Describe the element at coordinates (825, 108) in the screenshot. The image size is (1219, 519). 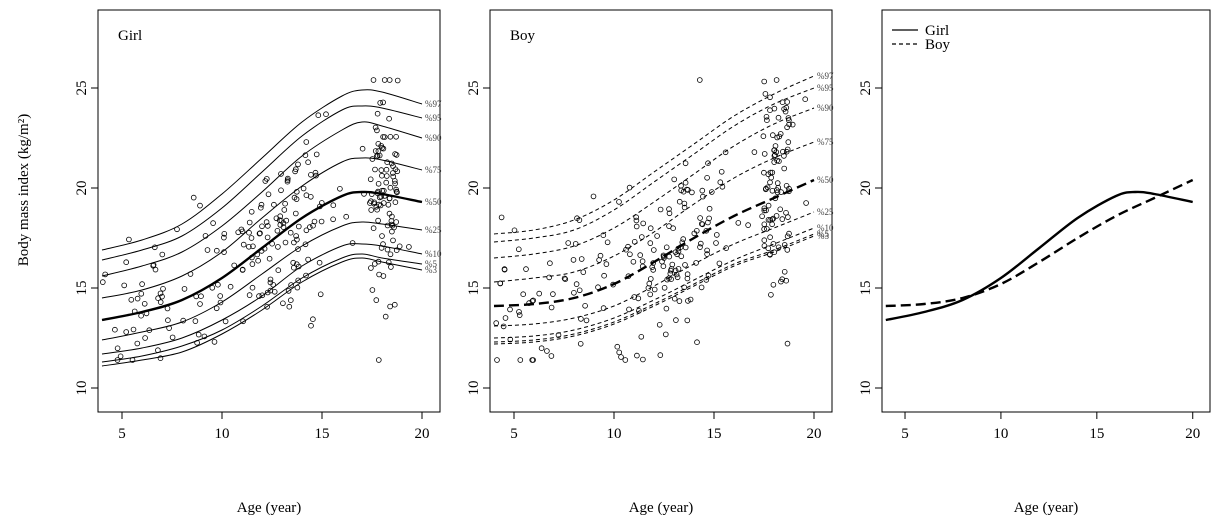
I see `centile-label: %90` at that location.